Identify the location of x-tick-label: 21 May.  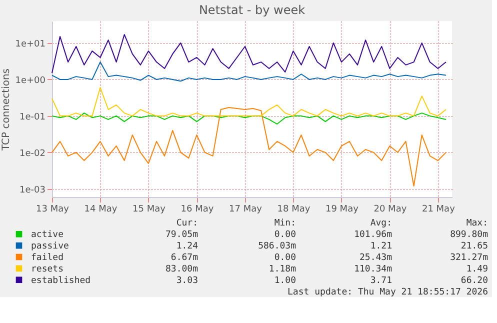
(439, 209).